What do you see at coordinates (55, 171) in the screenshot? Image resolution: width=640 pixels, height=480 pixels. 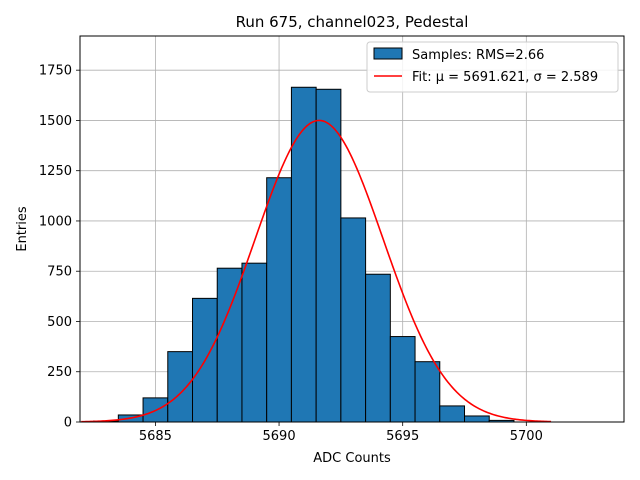 I see `y-tick-label: 1250` at bounding box center [55, 171].